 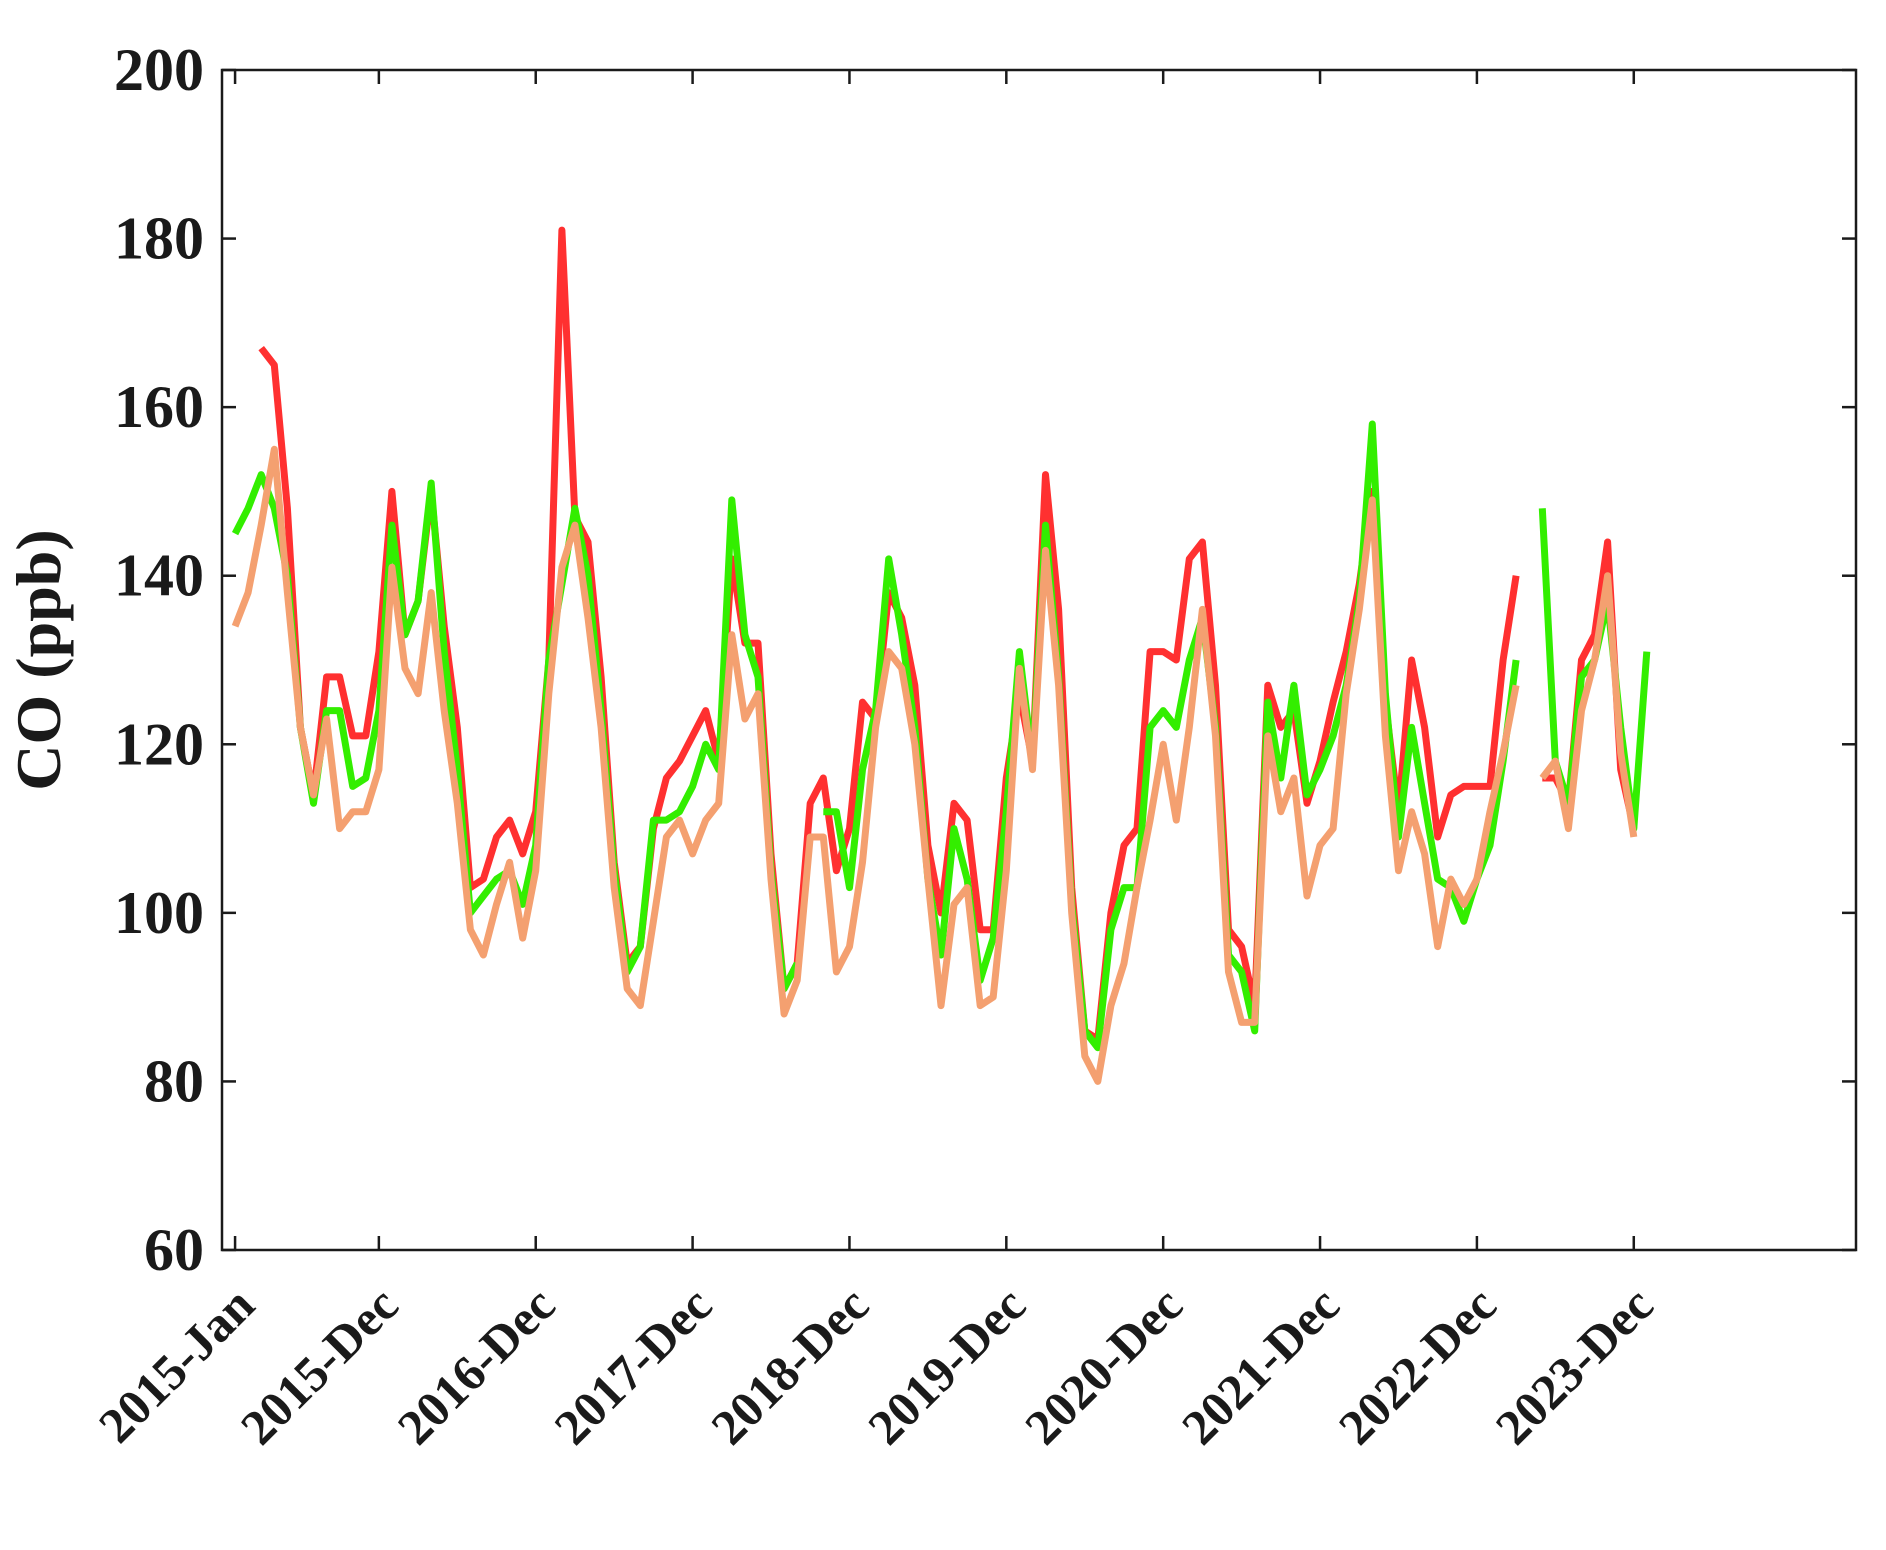 What do you see at coordinates (946, 1365) in the screenshot?
I see `x-tick-label: 2019-Dec` at bounding box center [946, 1365].